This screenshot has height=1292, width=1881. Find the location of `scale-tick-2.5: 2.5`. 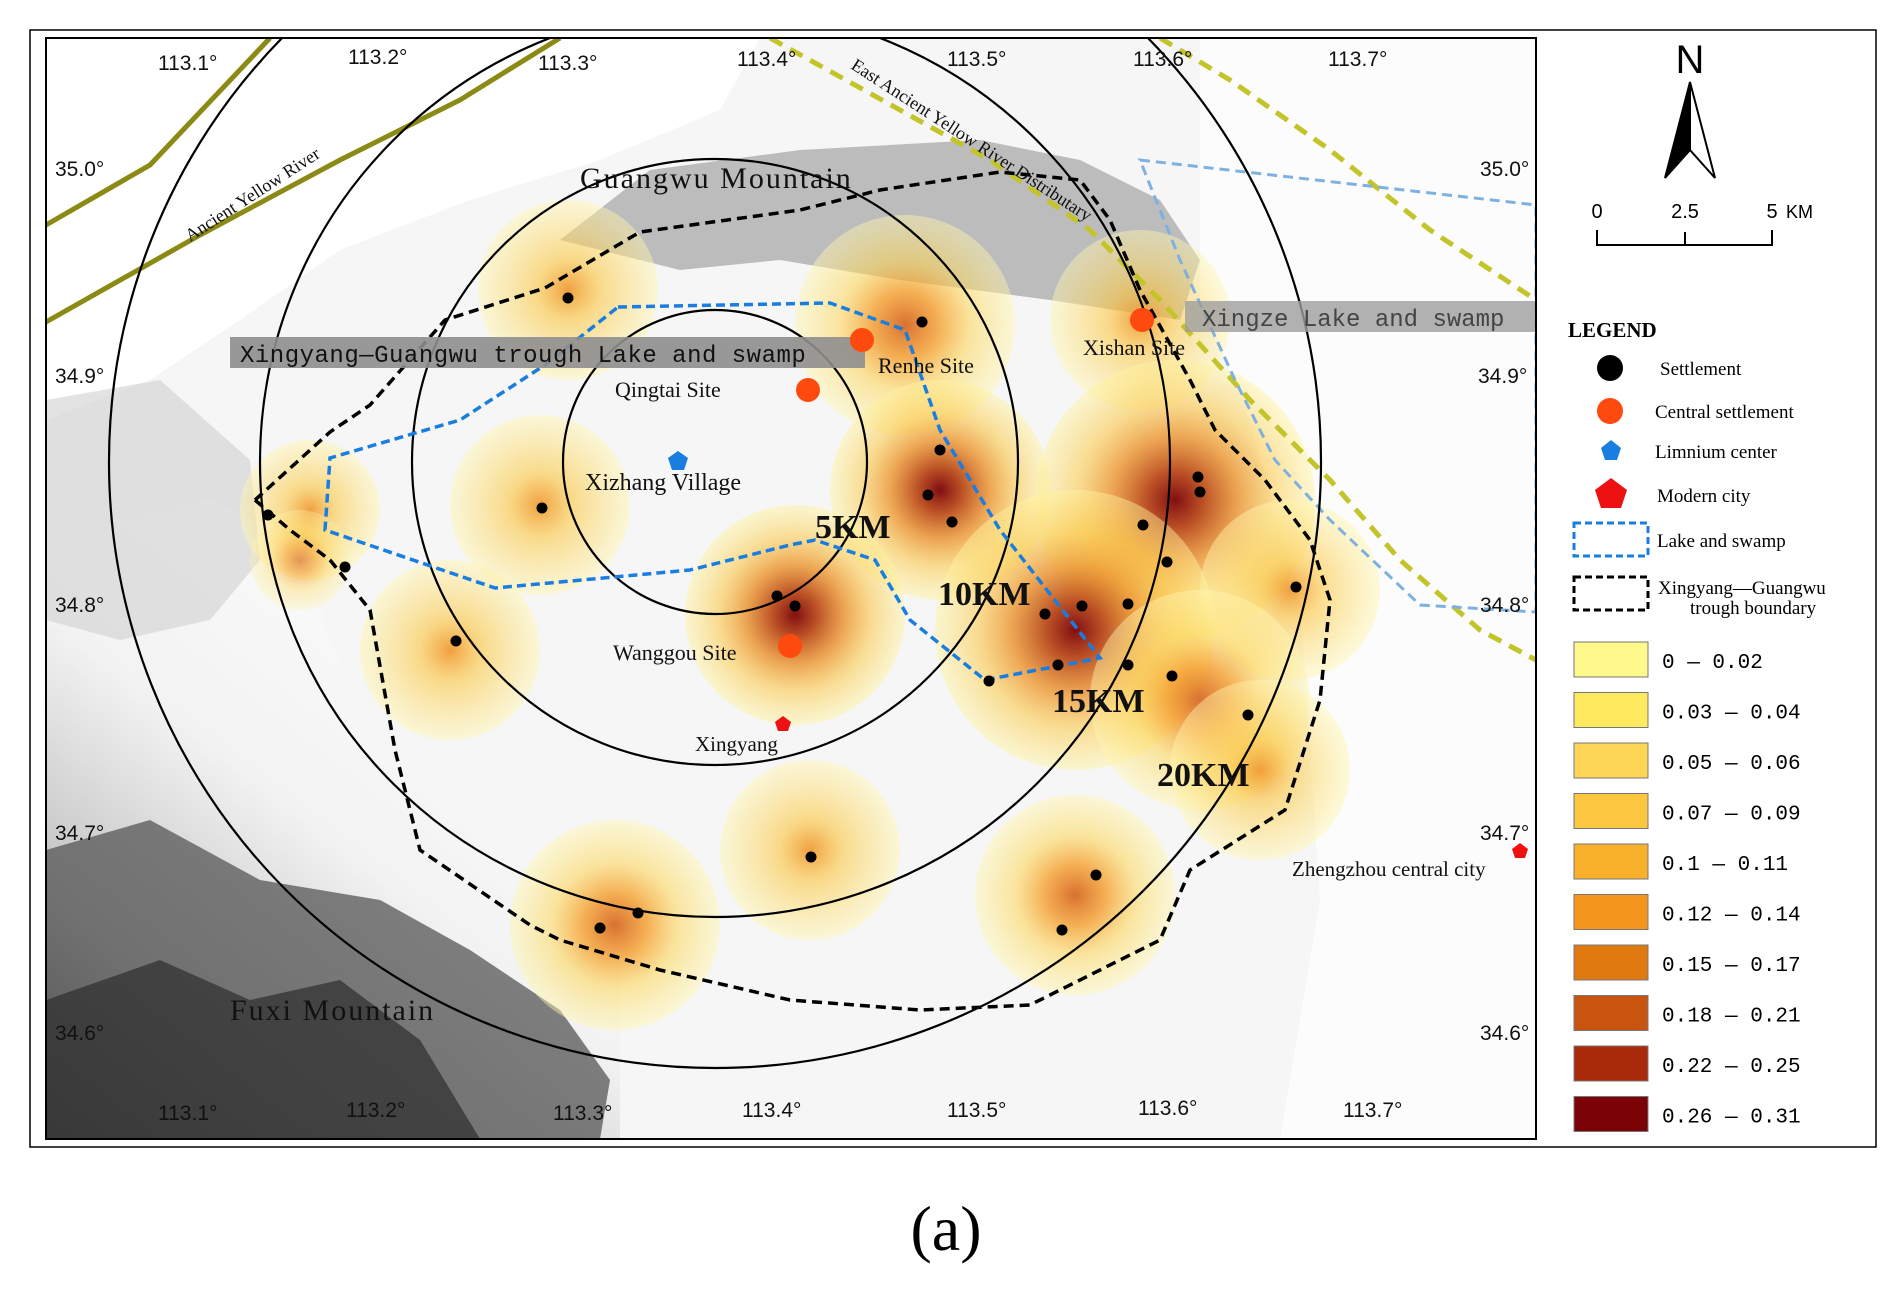

scale-tick-2.5: 2.5 is located at coordinates (1685, 212).